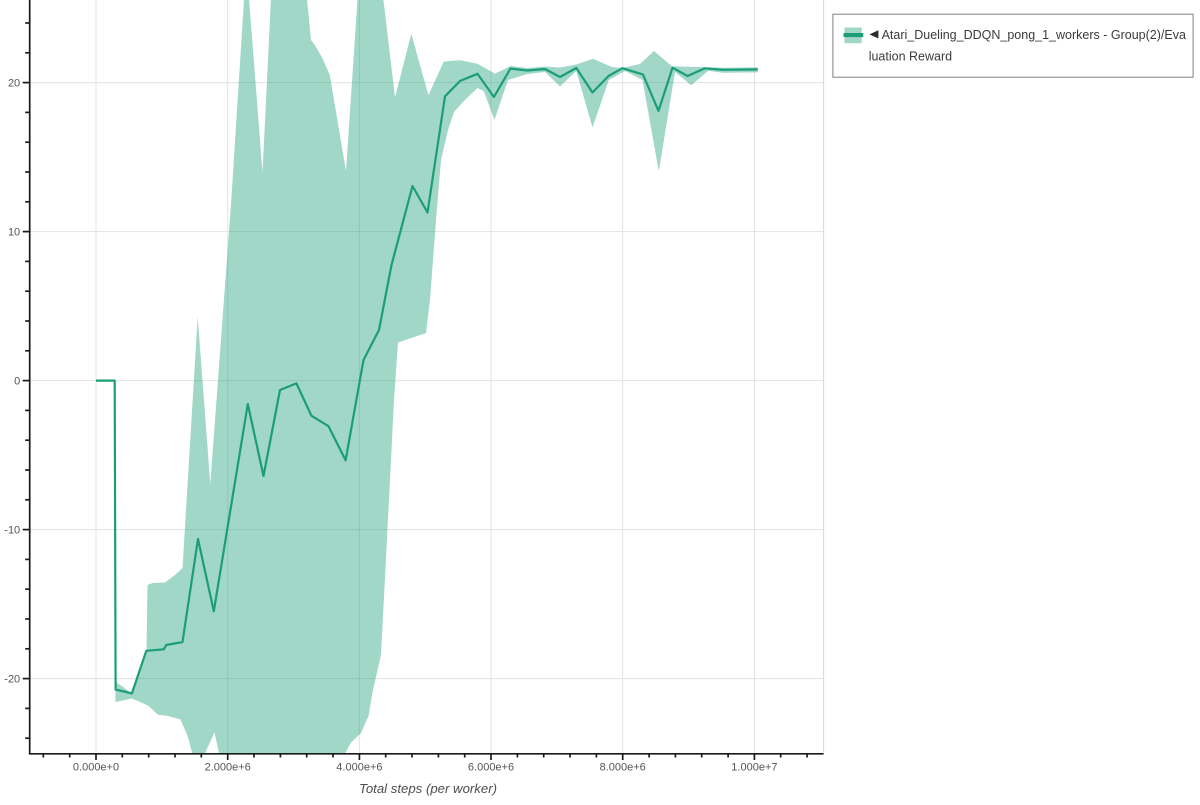  I want to click on svg-text: Total steps (per worker), so click(428, 788).